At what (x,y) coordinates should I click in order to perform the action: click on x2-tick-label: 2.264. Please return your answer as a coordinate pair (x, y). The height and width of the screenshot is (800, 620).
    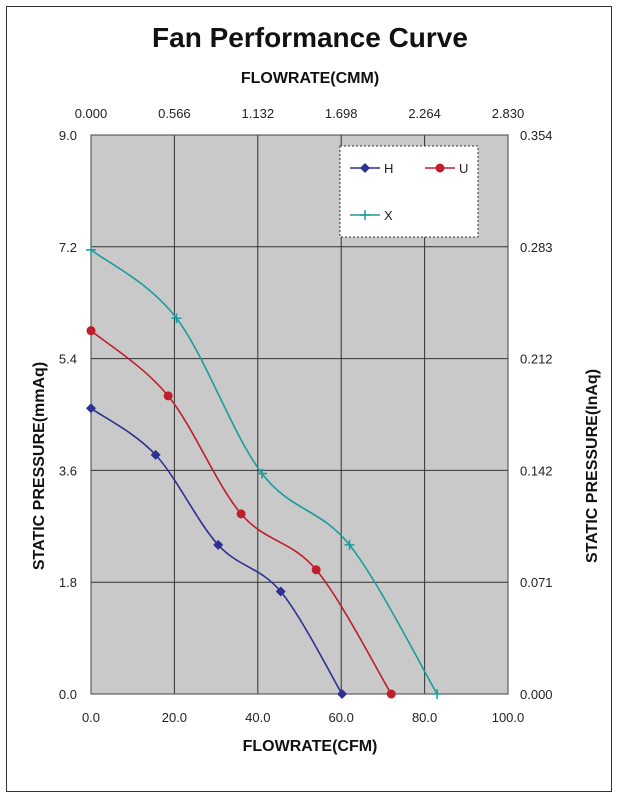
    Looking at the image, I should click on (424, 113).